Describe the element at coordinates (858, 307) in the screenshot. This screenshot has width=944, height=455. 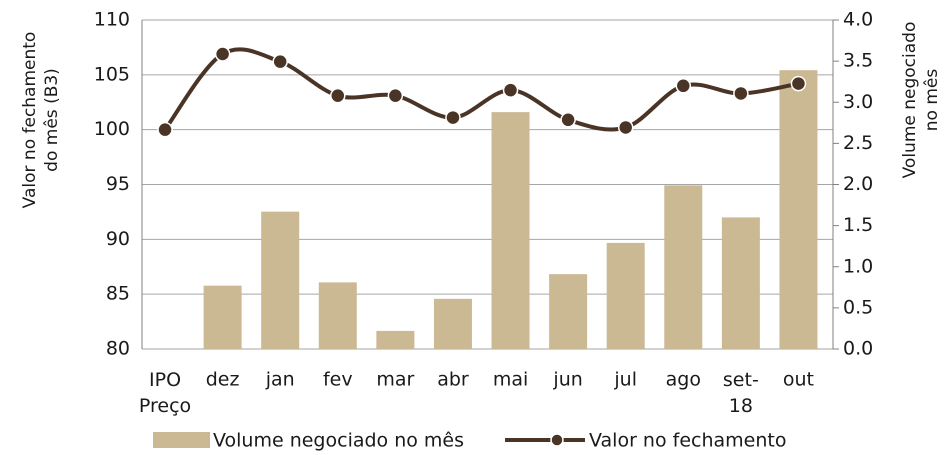
I see `y2-tick-label: 0.5` at that location.